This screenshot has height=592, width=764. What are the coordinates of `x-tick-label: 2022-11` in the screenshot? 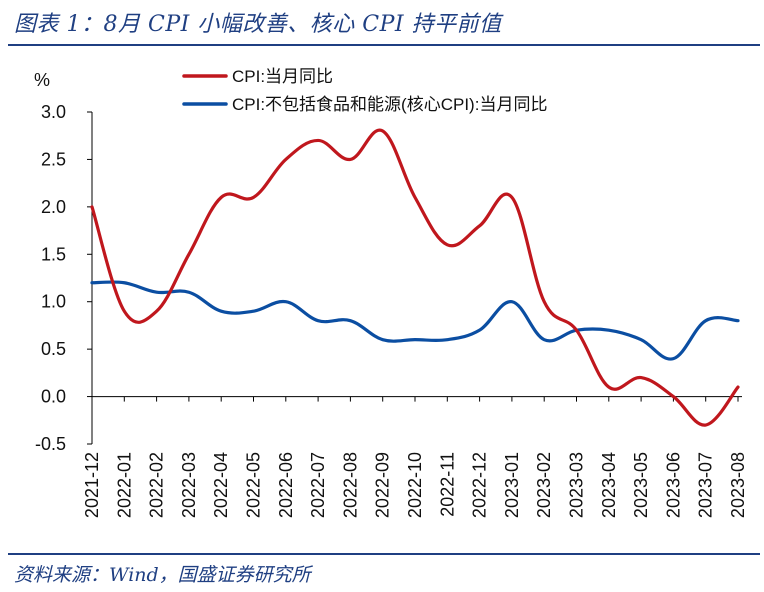 It's located at (447, 484).